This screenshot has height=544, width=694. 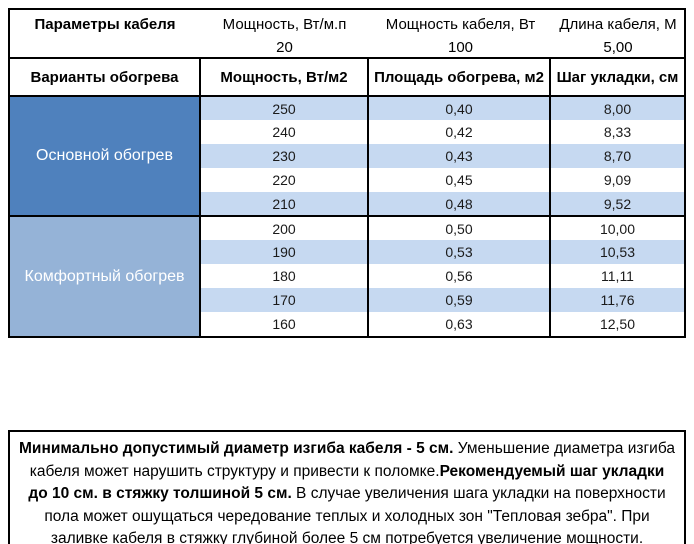 I want to click on header-power: Мощность, Вт/м2, so click(x=283, y=77).